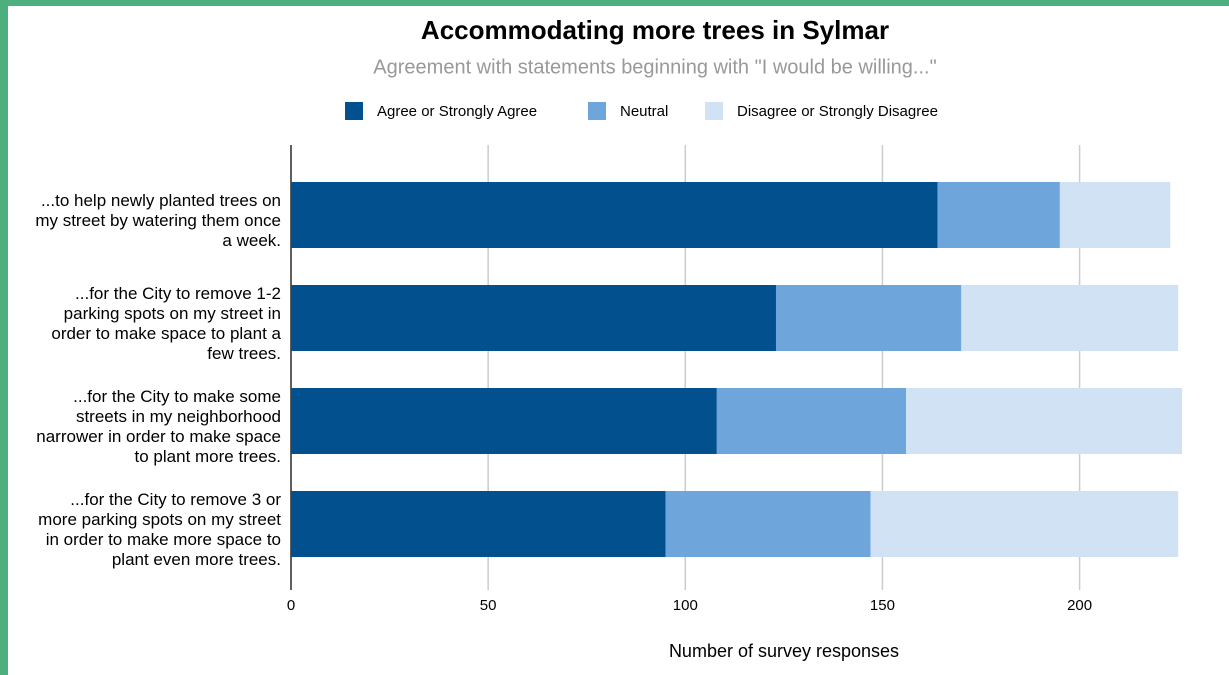 The image size is (1229, 675). Describe the element at coordinates (457, 111) in the screenshot. I see `legend-label: Agree or Strongly Agree` at that location.